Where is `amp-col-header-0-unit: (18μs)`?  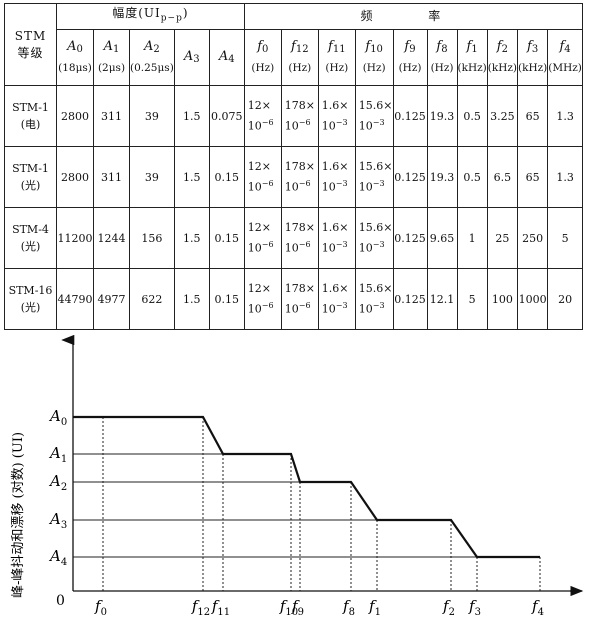
amp-col-header-0-unit: (18μs) is located at coordinates (75, 68).